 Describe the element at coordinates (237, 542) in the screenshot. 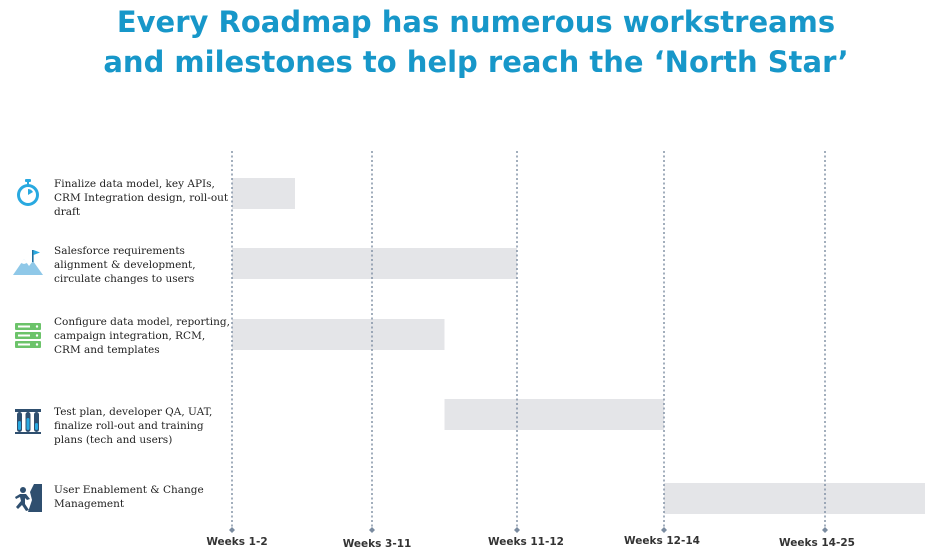

I see `week-label-1: Weeks 1-2` at that location.